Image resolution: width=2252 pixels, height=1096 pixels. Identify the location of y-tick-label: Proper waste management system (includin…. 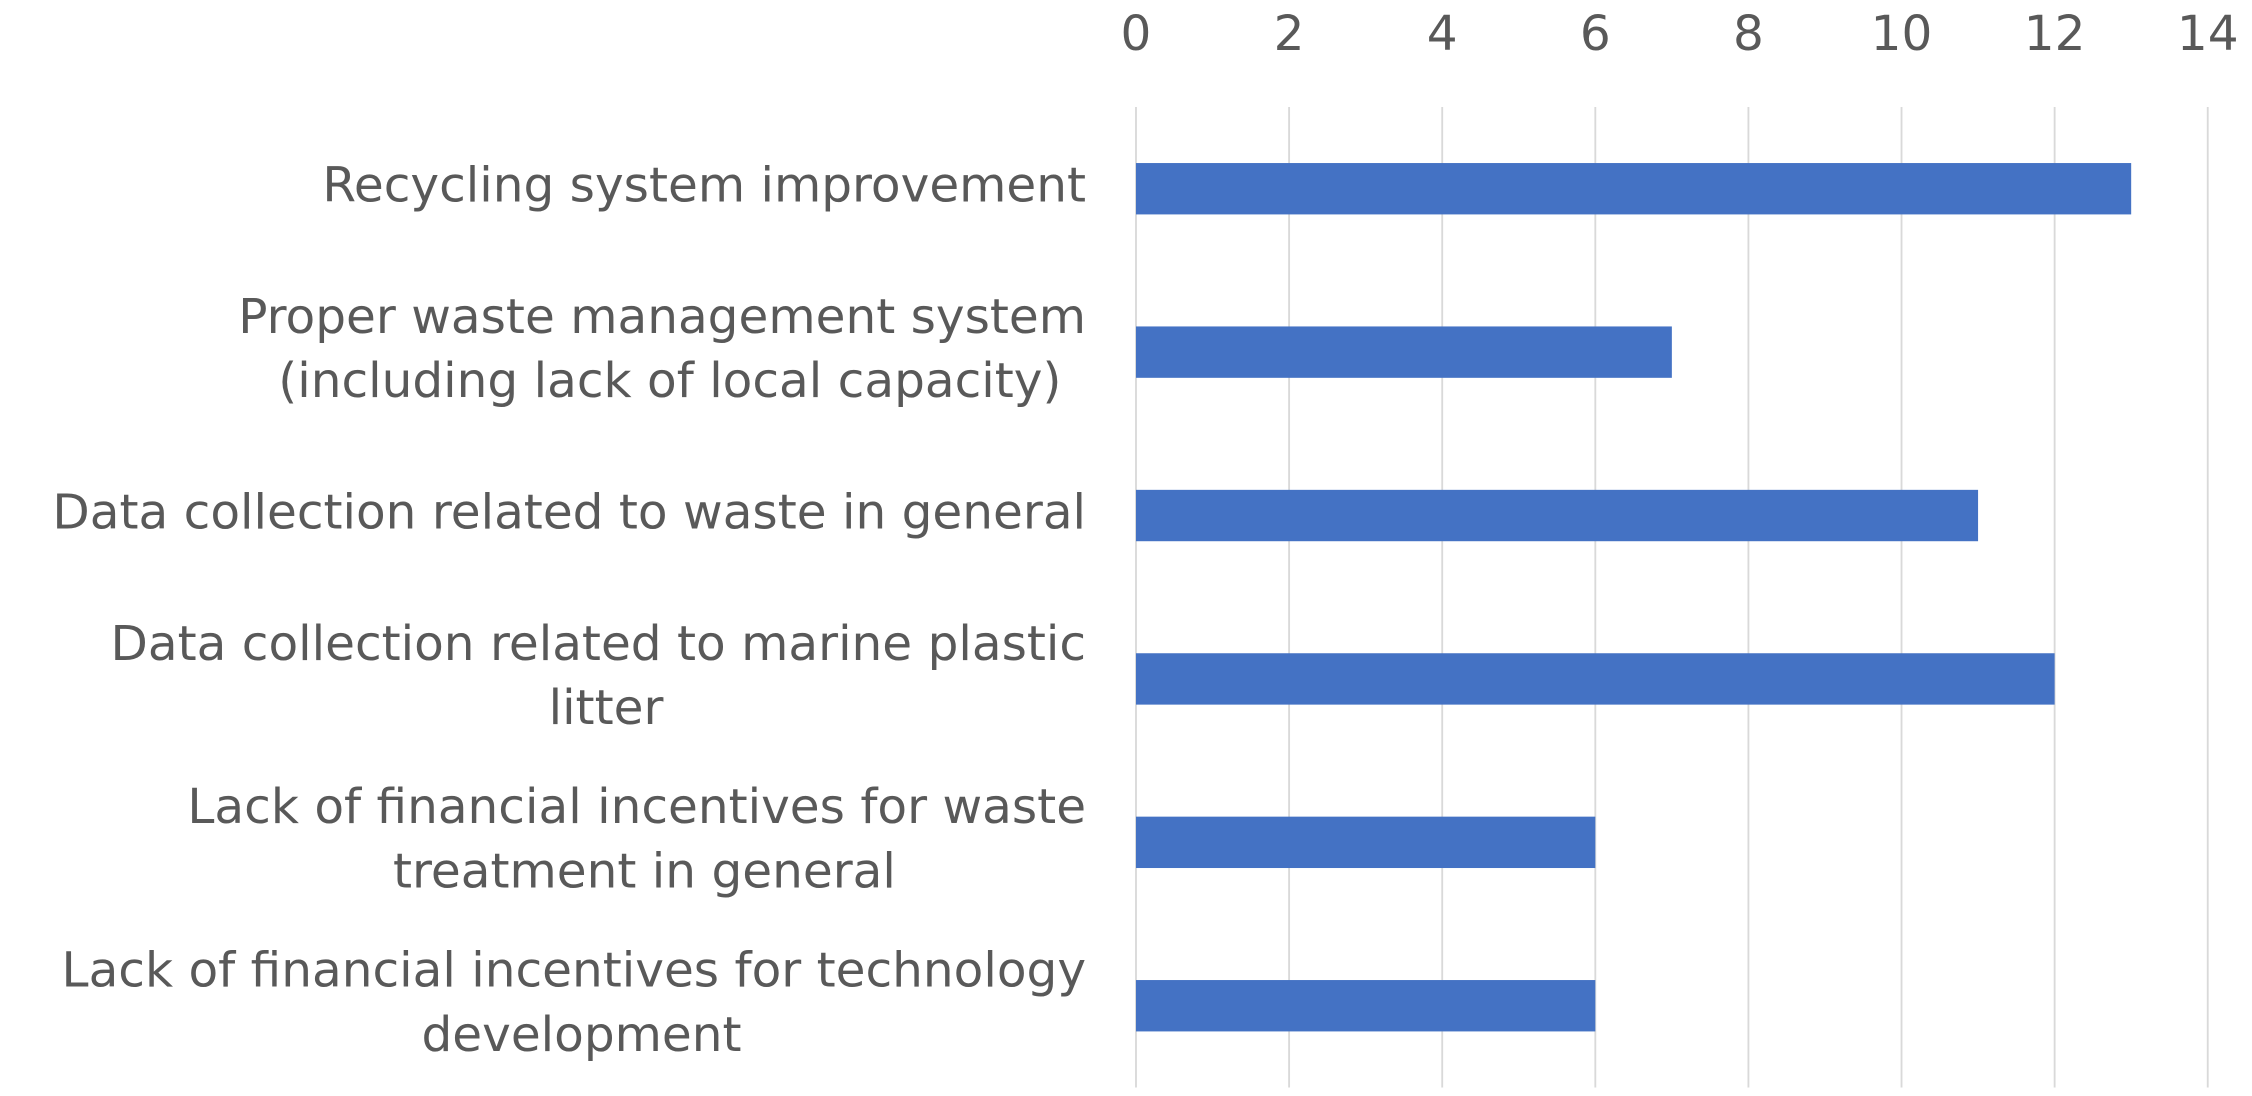
(662, 349).